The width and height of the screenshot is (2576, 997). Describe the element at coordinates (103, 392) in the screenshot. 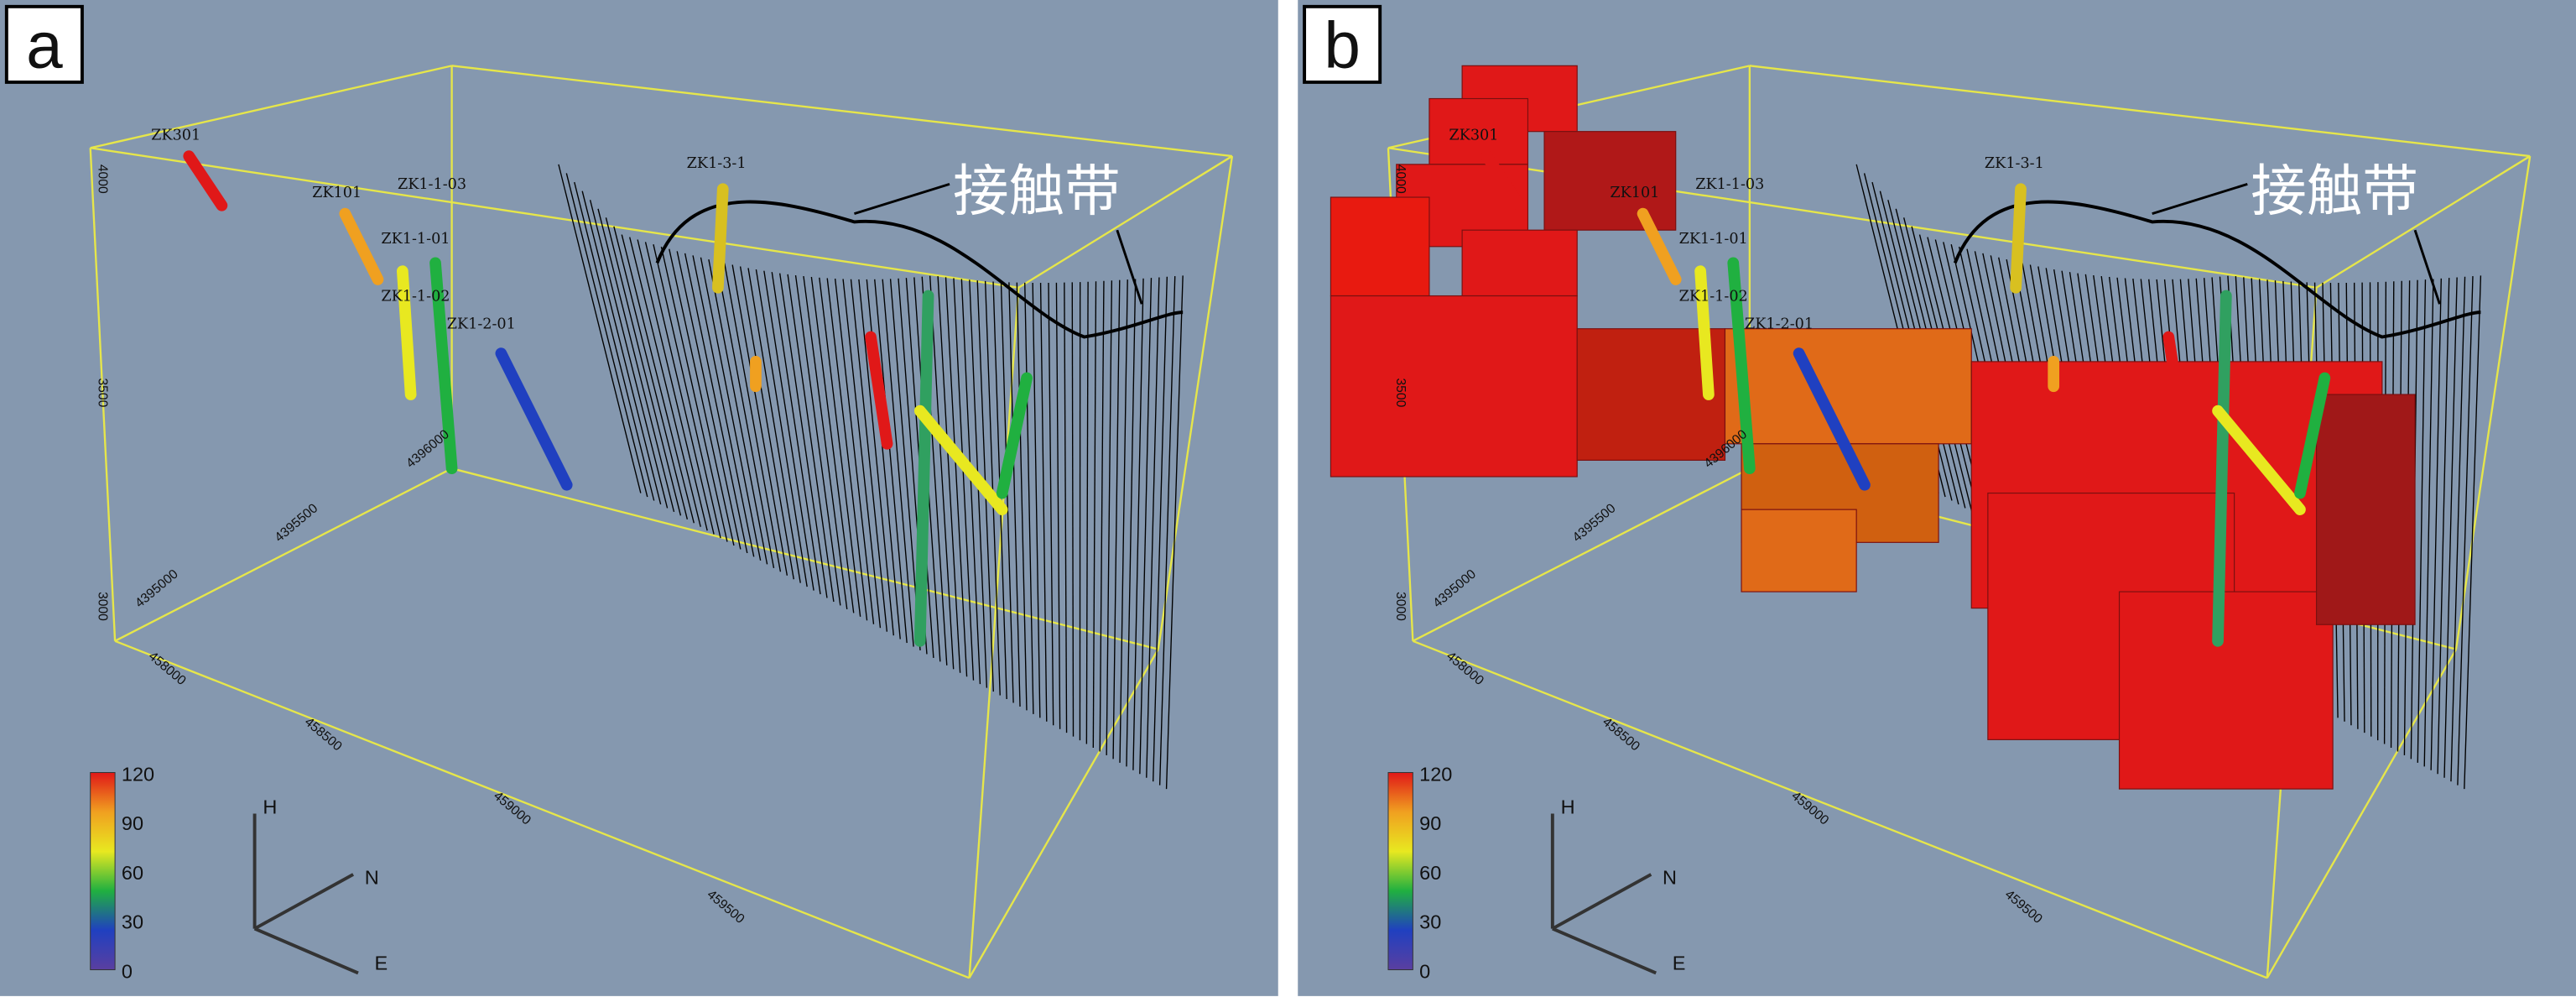

I see `elevation-tick: 3500` at that location.